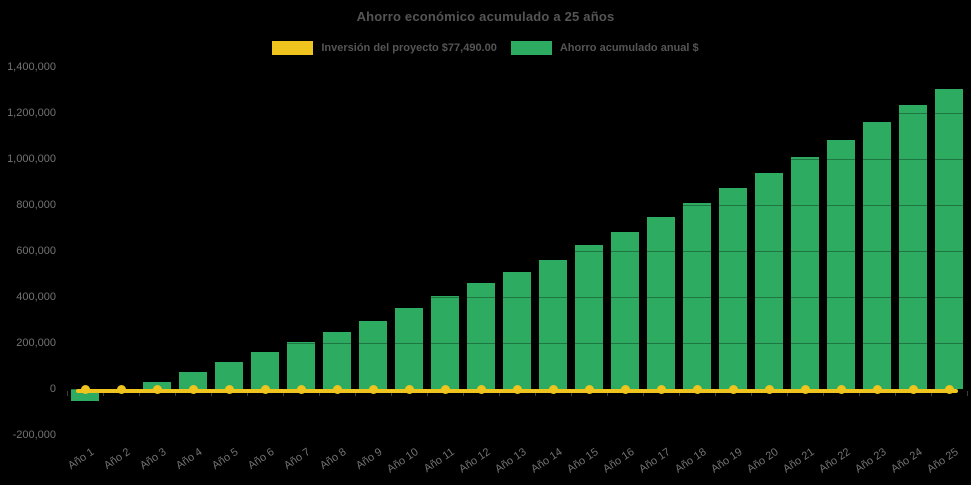 This screenshot has height=485, width=971. I want to click on savings-swatch-icon, so click(531, 48).